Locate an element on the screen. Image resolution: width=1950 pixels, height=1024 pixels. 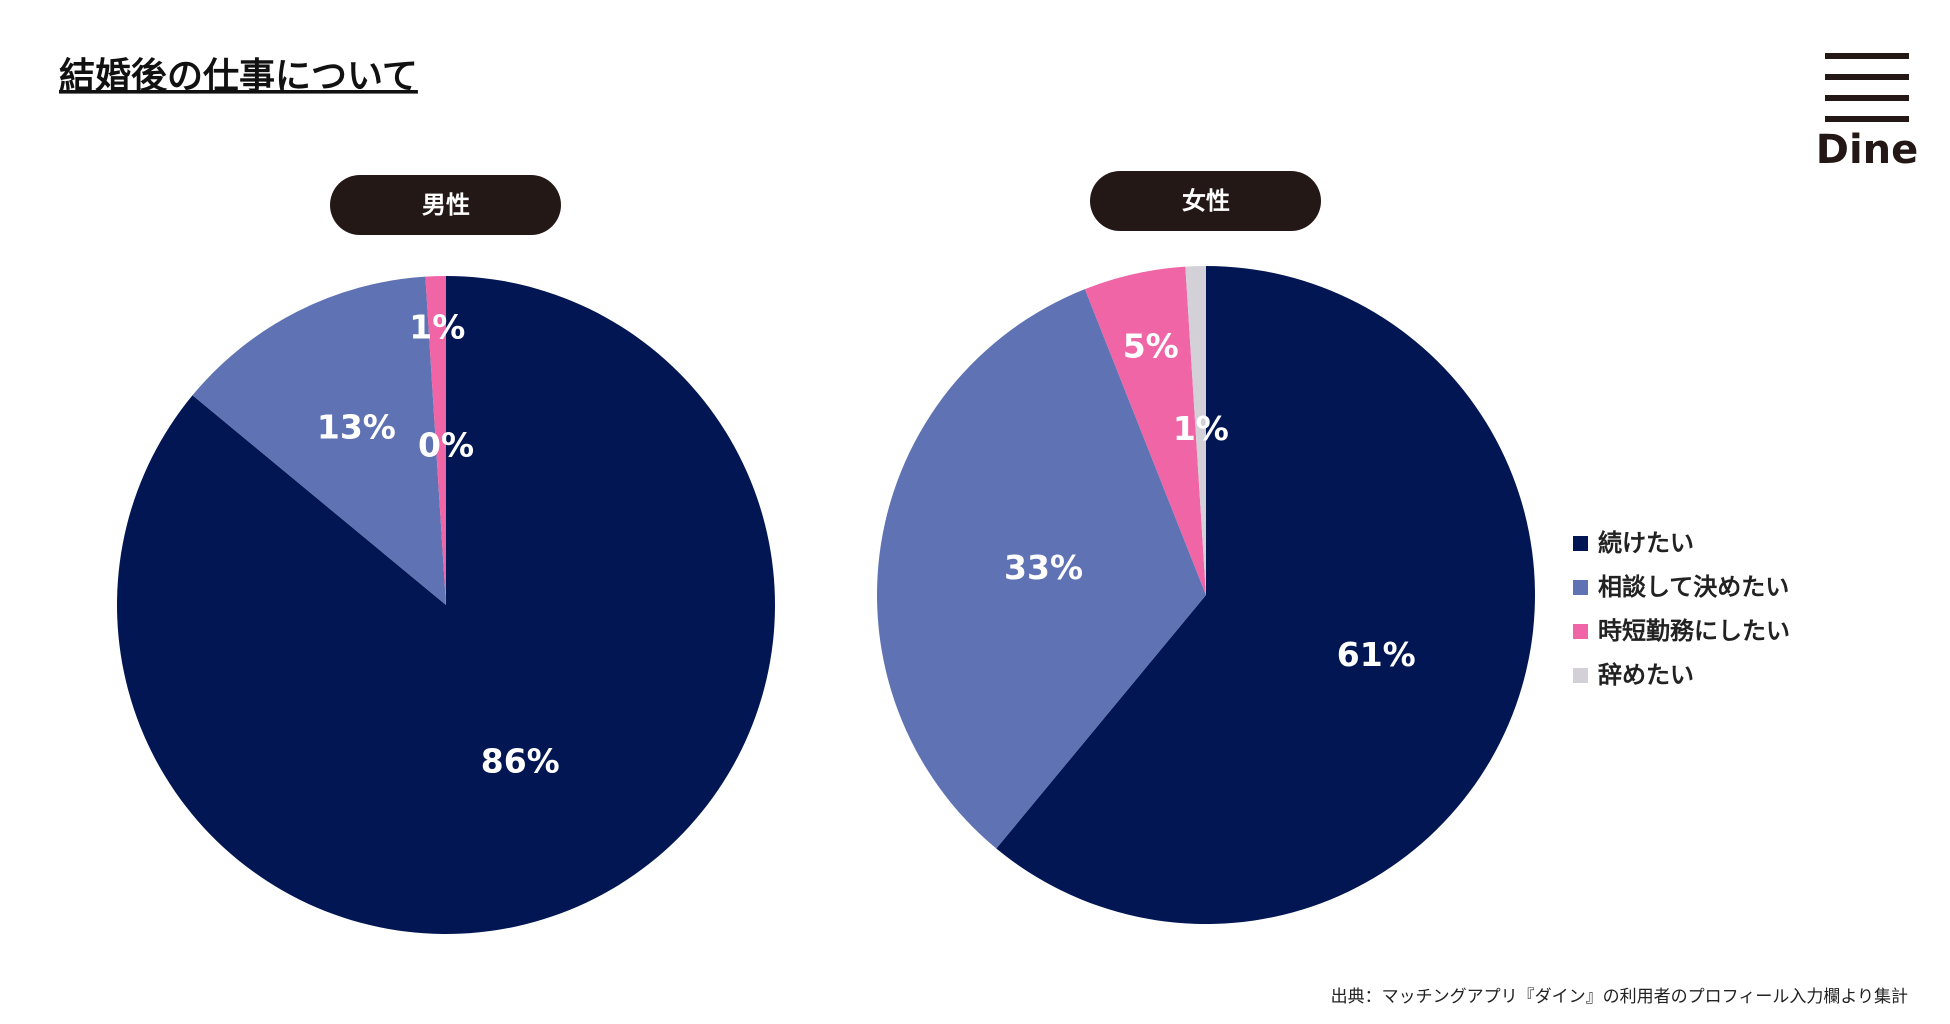
data-label: 5% is located at coordinates (1151, 345).